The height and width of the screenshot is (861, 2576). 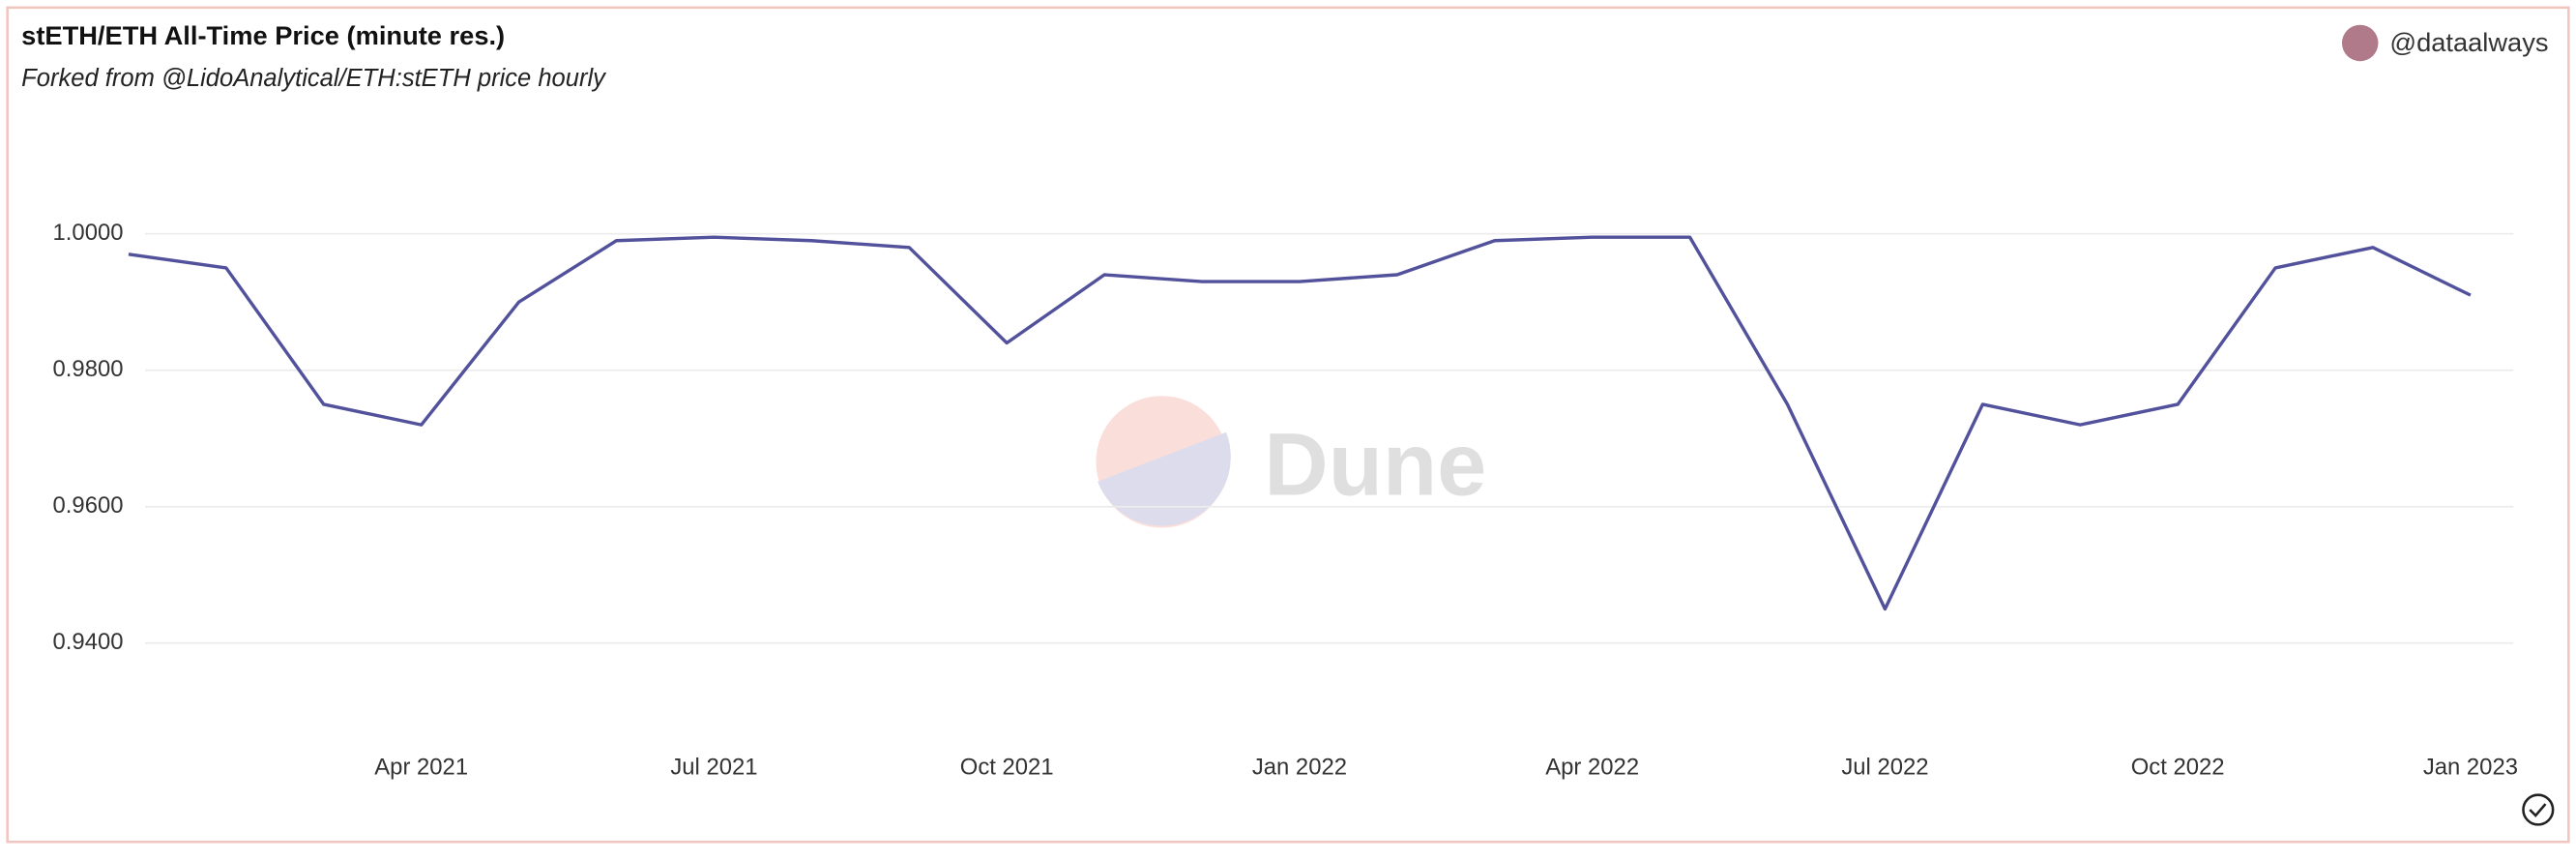 I want to click on x-tick-label: Jan 2023, so click(x=2470, y=768).